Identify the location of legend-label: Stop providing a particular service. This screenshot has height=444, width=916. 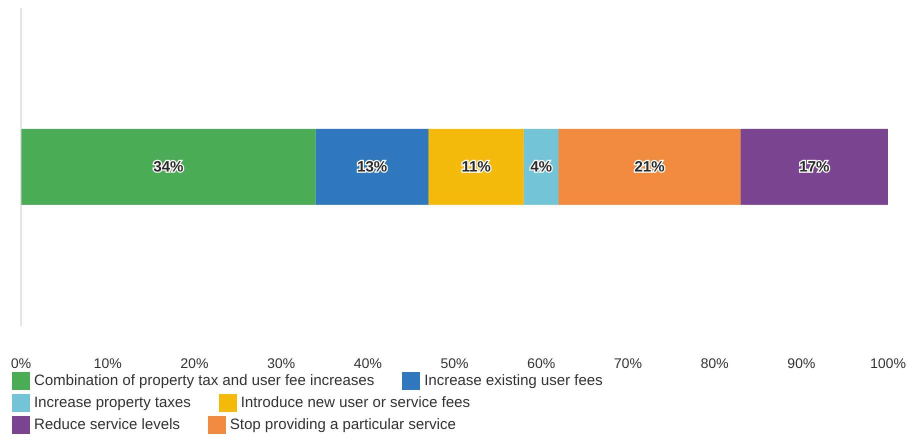
(343, 424).